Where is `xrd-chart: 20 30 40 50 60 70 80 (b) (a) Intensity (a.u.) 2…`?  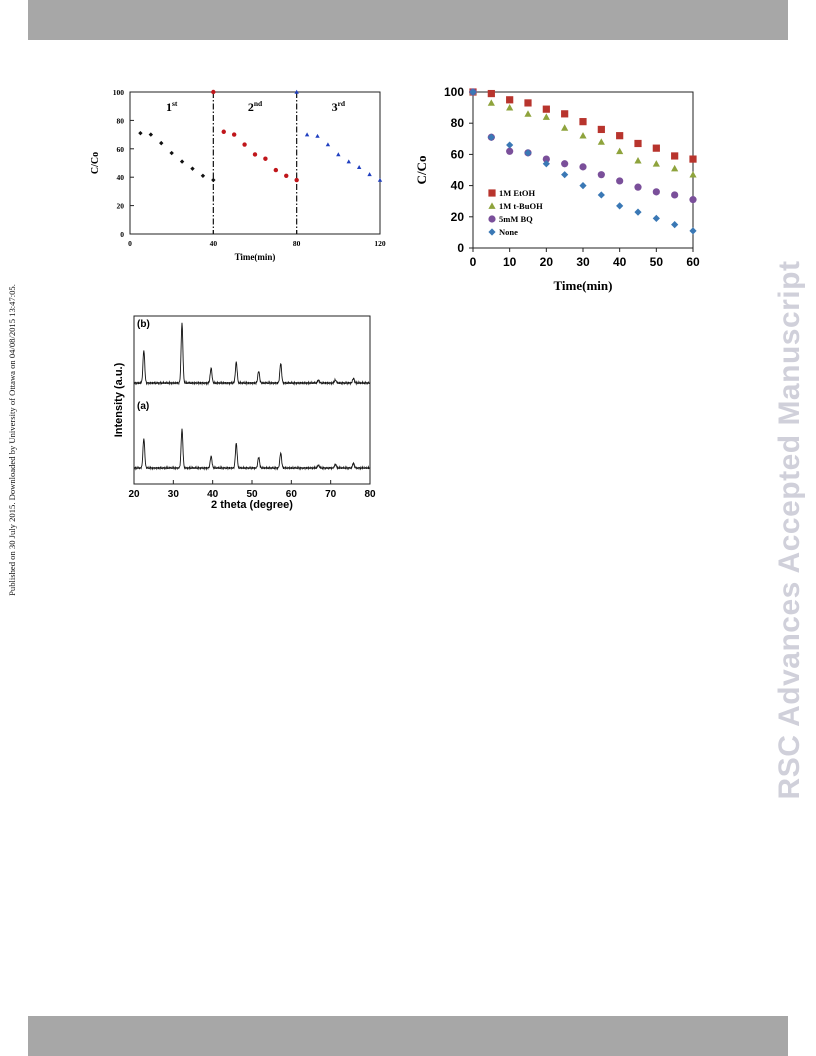 xrd-chart: 20 30 40 50 60 70 80 (b) (a) Intensity (a.u.) 2… is located at coordinates (244, 413).